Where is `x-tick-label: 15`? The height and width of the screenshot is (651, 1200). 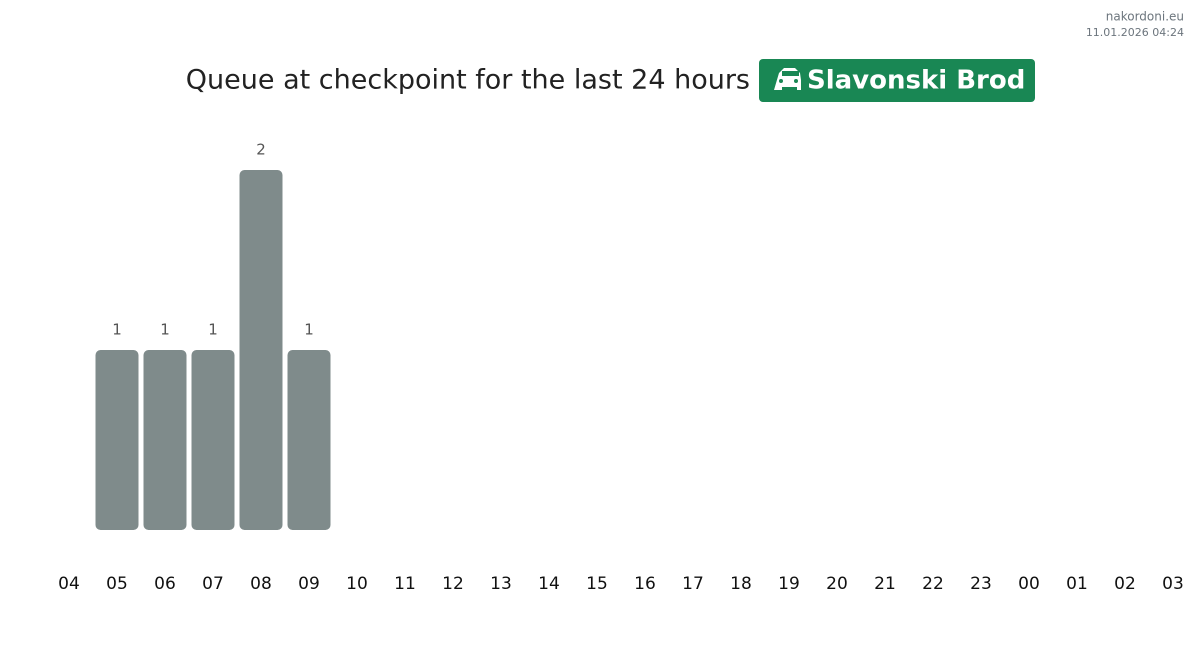
x-tick-label: 15 is located at coordinates (597, 584).